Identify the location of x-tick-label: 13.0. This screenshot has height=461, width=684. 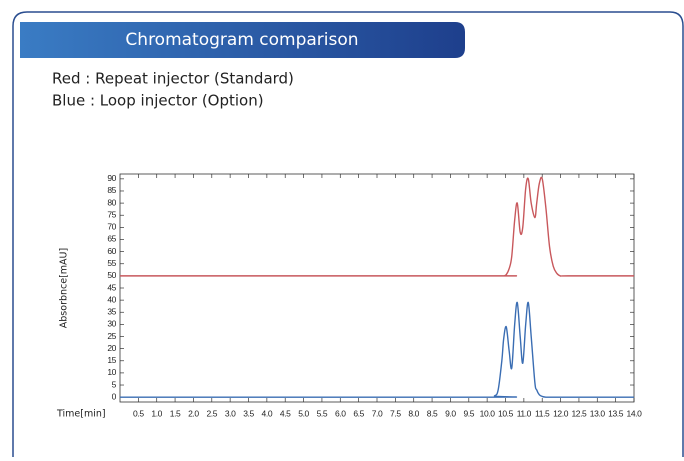
(598, 413).